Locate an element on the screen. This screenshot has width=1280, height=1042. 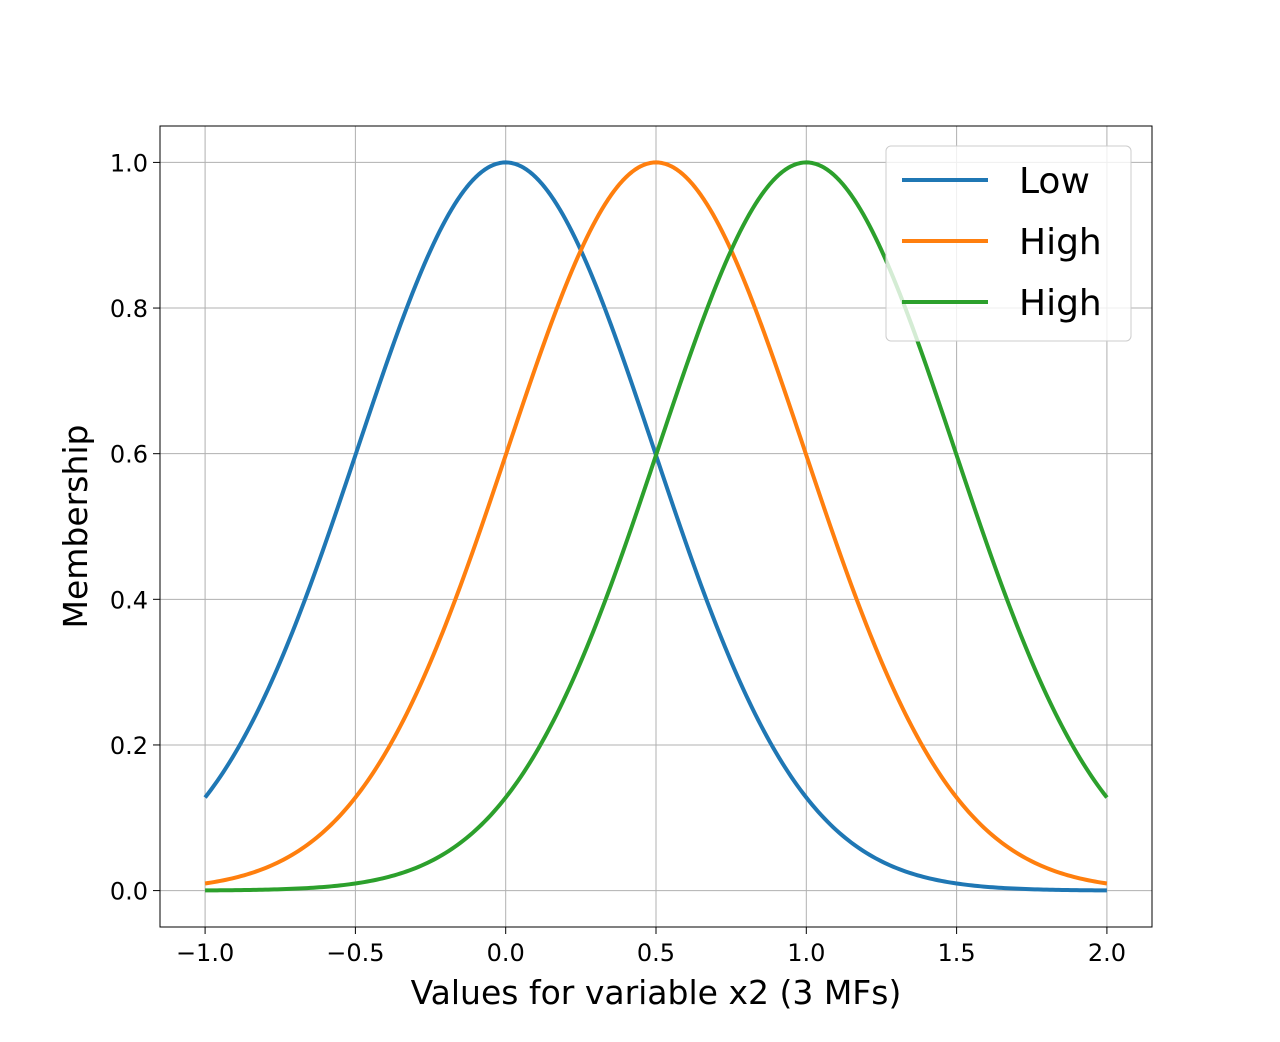
x-axis-label: Values for variable x2 (3 MFs) is located at coordinates (656, 992).